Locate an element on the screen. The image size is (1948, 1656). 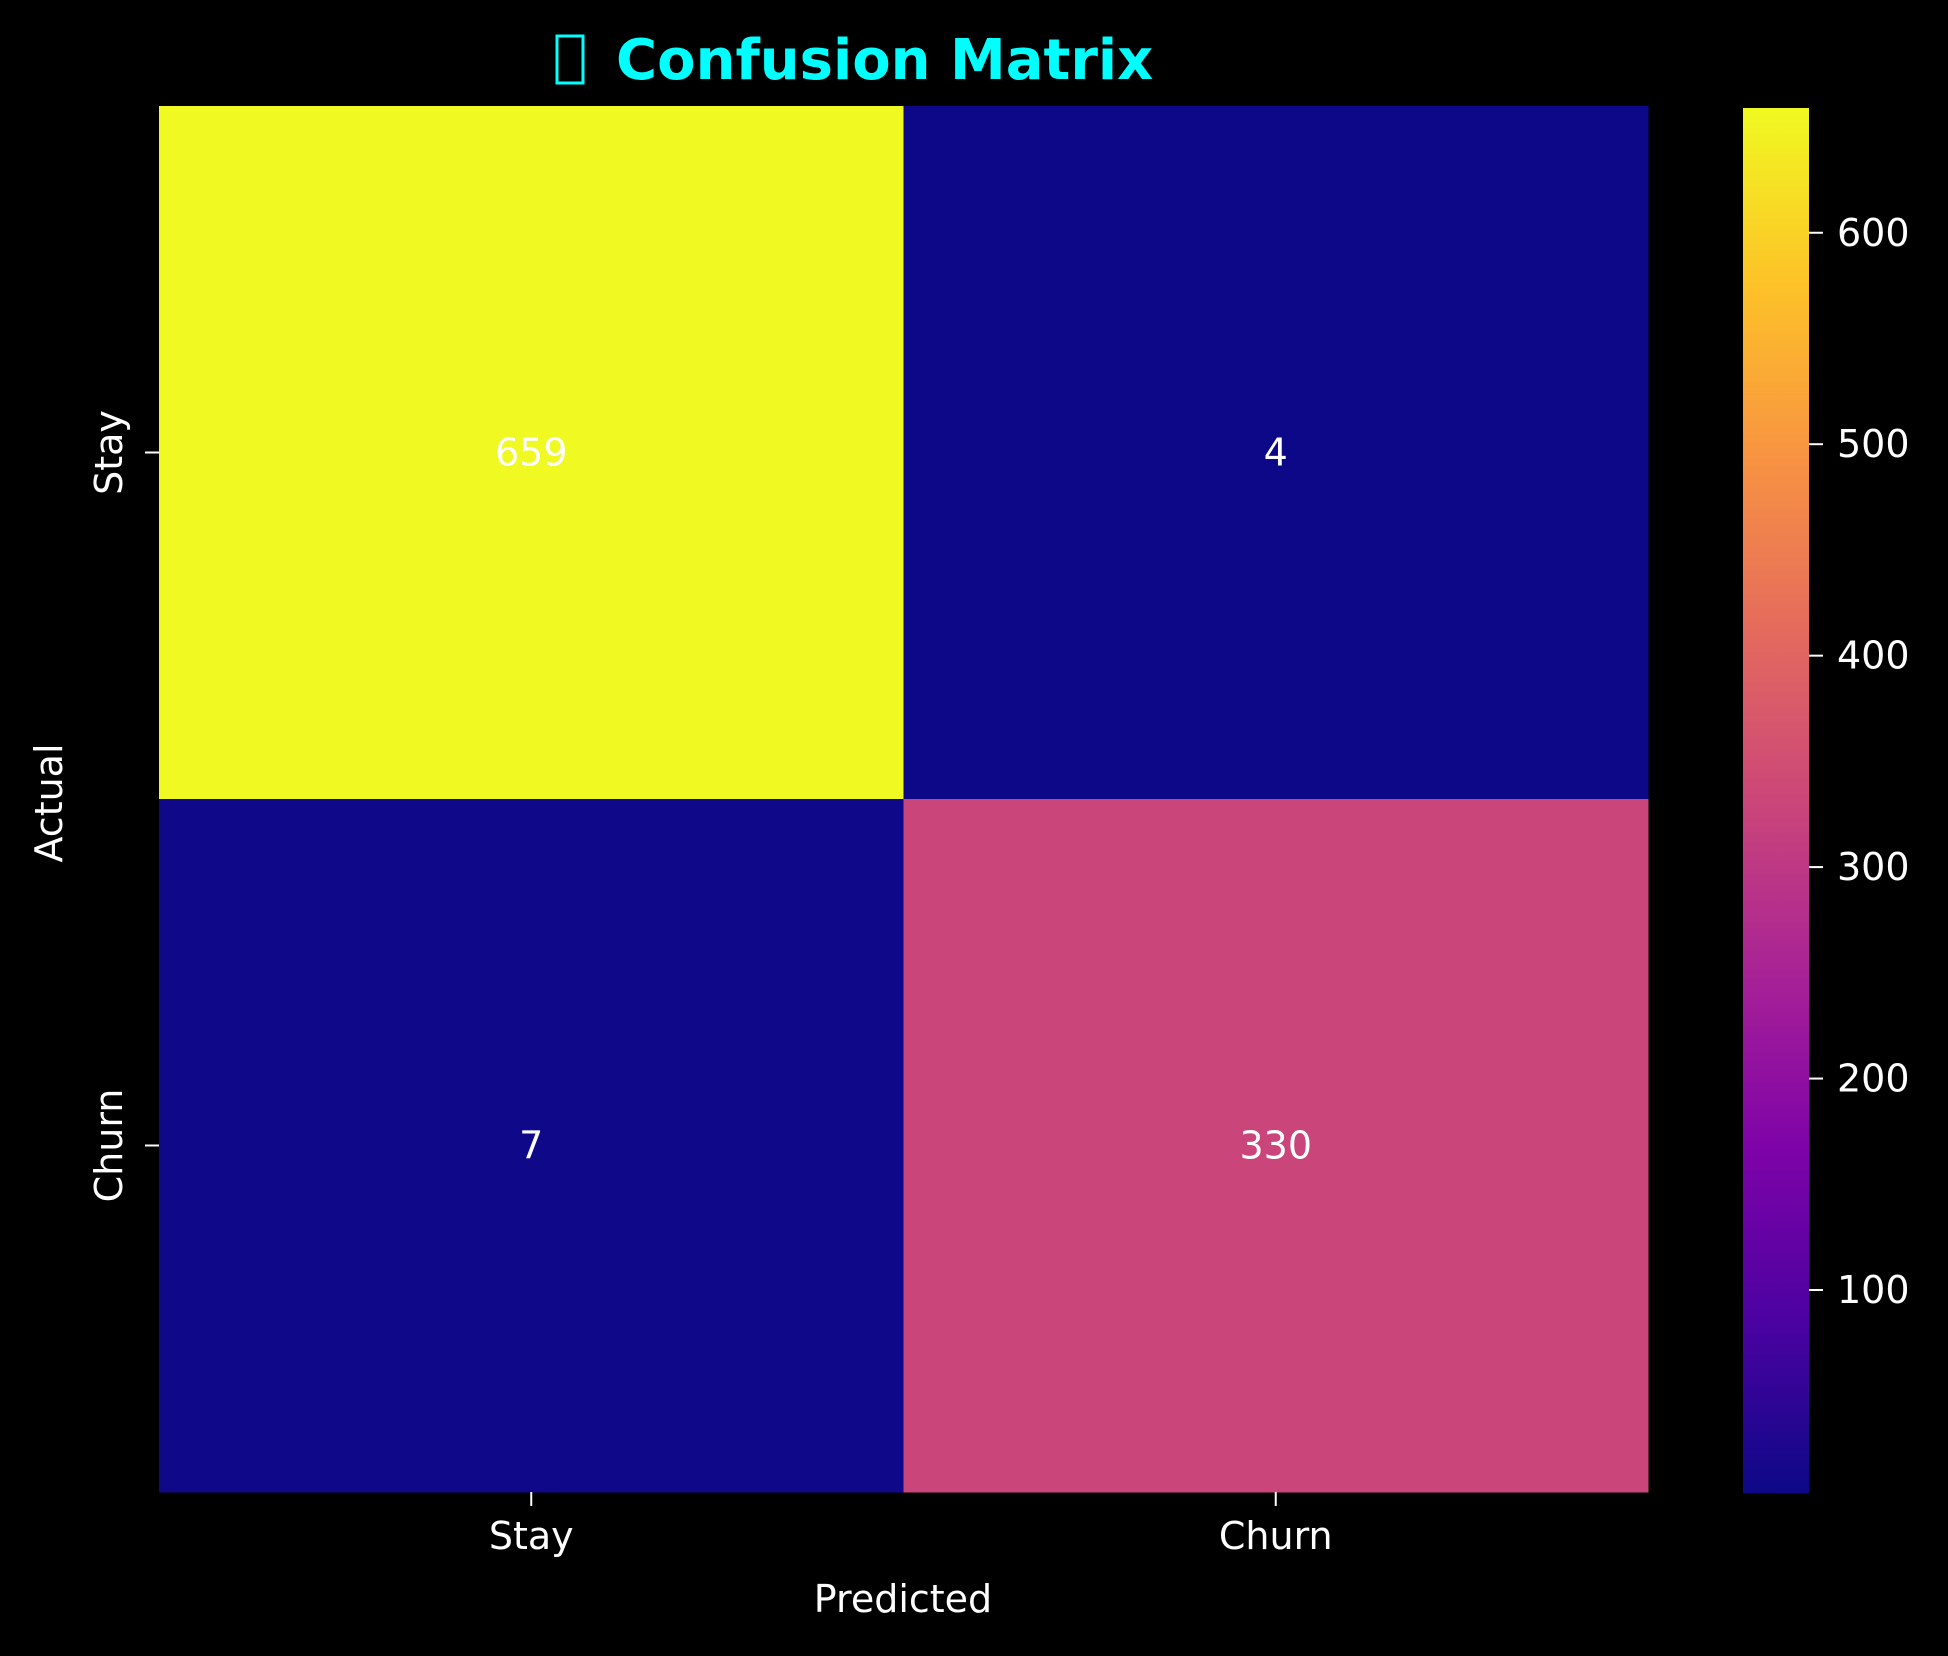
cell-value-label: 7 is located at coordinates (531, 1146).